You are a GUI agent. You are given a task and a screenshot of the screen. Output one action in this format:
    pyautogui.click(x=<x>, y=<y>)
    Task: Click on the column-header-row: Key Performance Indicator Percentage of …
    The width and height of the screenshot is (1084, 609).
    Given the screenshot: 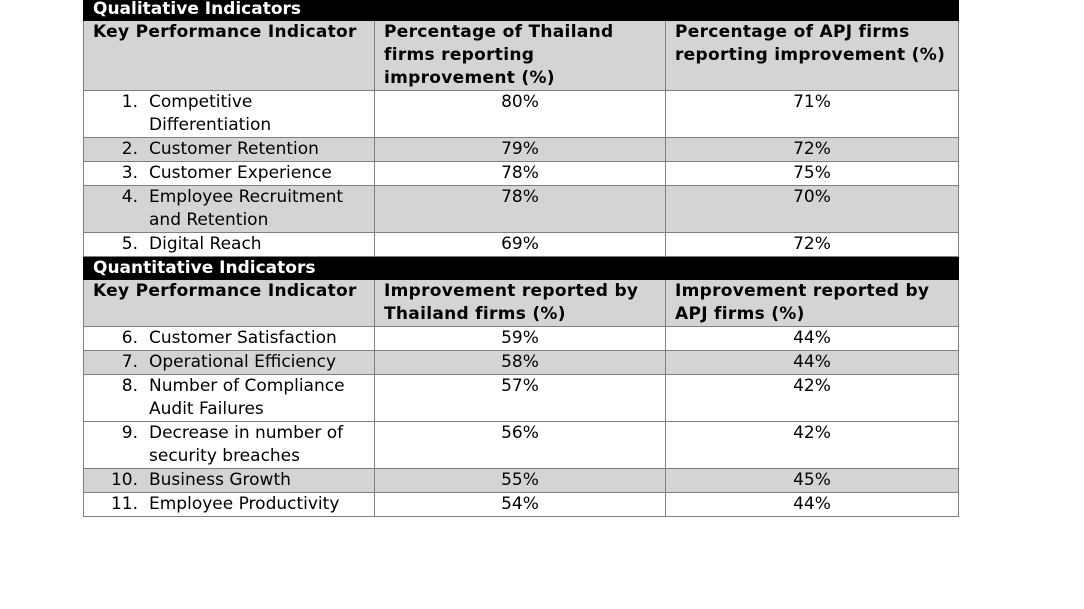 What is the action you would take?
    pyautogui.click(x=521, y=55)
    